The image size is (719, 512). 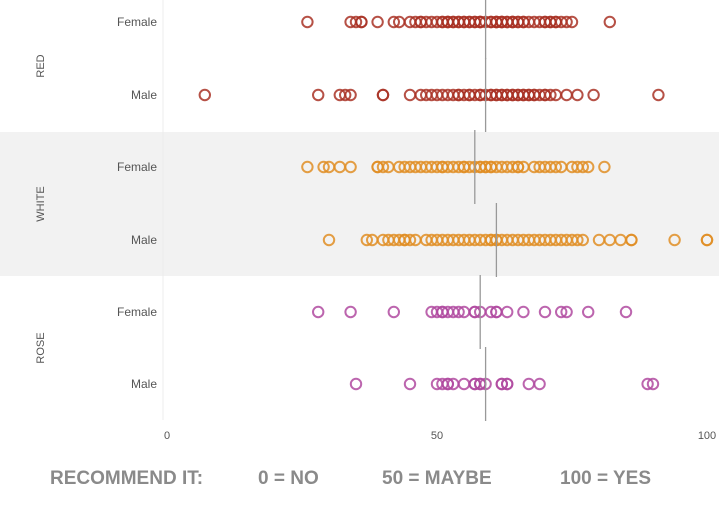 I want to click on group-label-white: WHITE, so click(x=41, y=203).